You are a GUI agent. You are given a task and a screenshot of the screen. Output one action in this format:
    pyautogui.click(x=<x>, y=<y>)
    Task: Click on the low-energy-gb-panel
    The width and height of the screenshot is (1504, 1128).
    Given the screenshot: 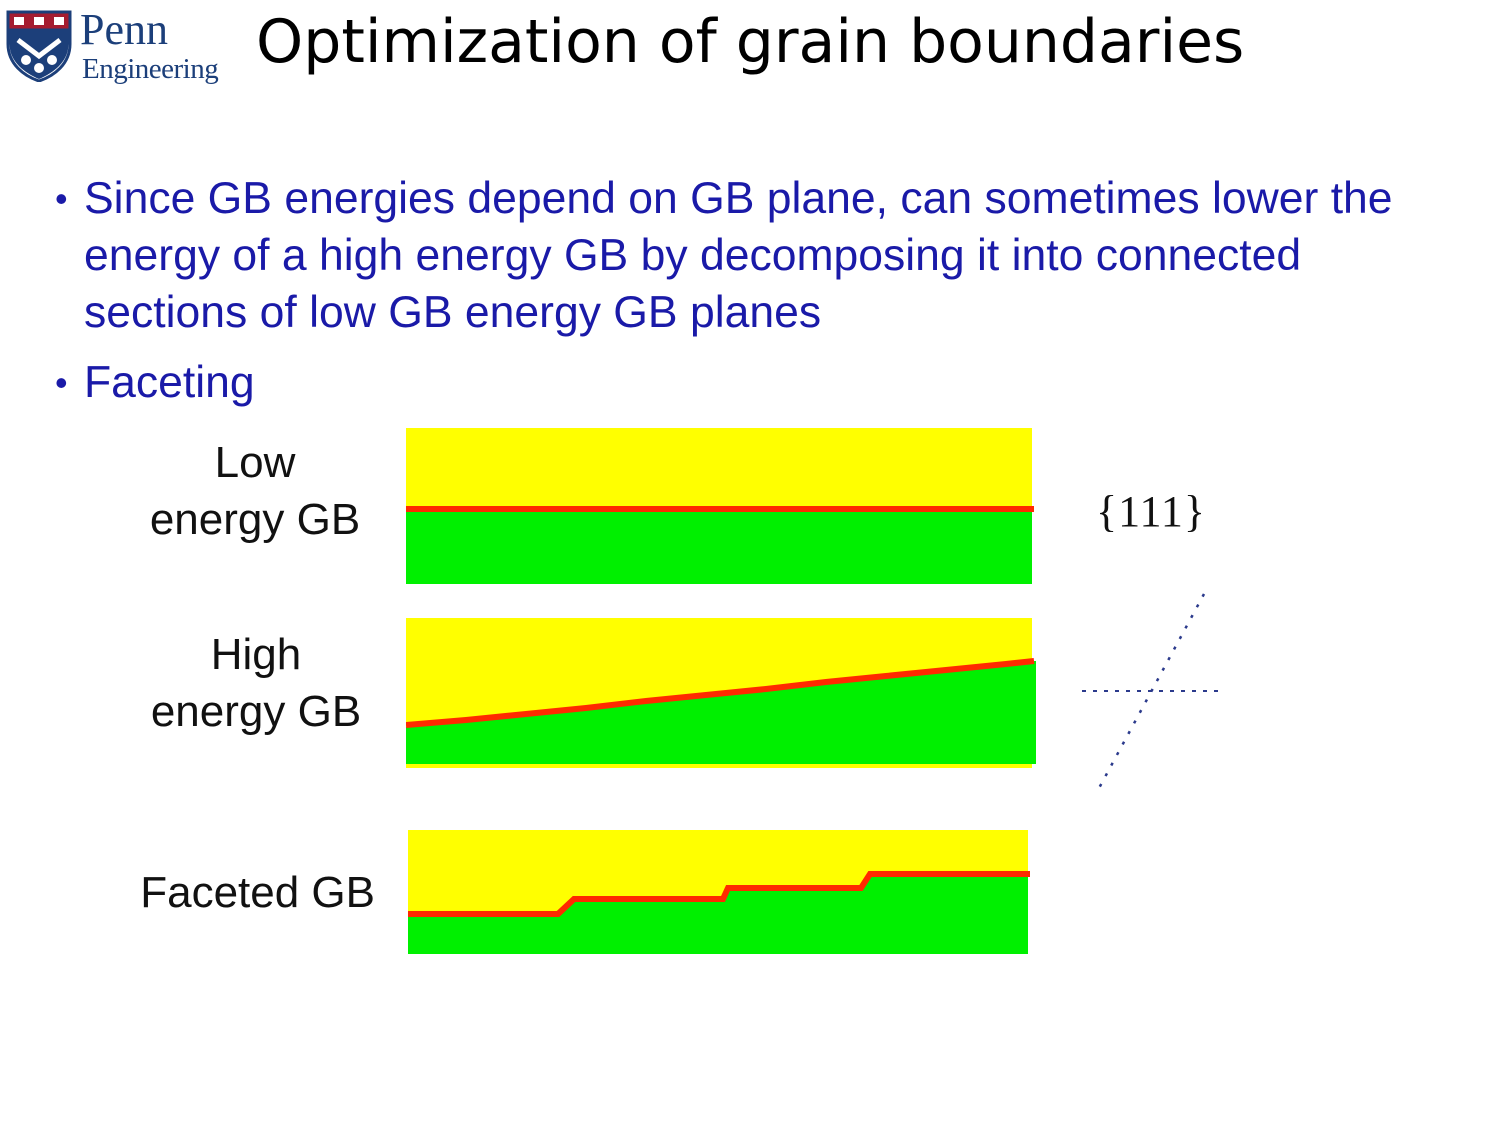 What is the action you would take?
    pyautogui.click(x=720, y=506)
    